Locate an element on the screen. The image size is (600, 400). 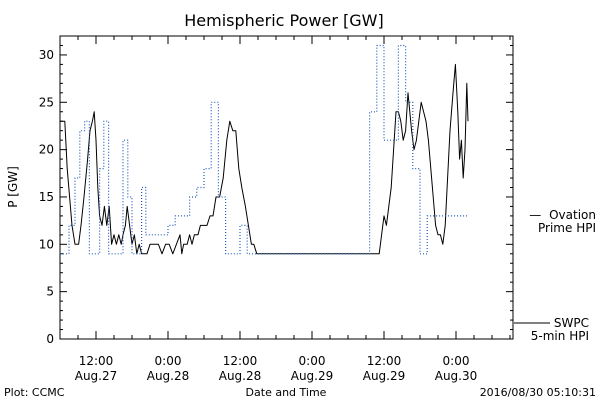
chart-title: Hemispheric Power [GW] is located at coordinates (283, 20).